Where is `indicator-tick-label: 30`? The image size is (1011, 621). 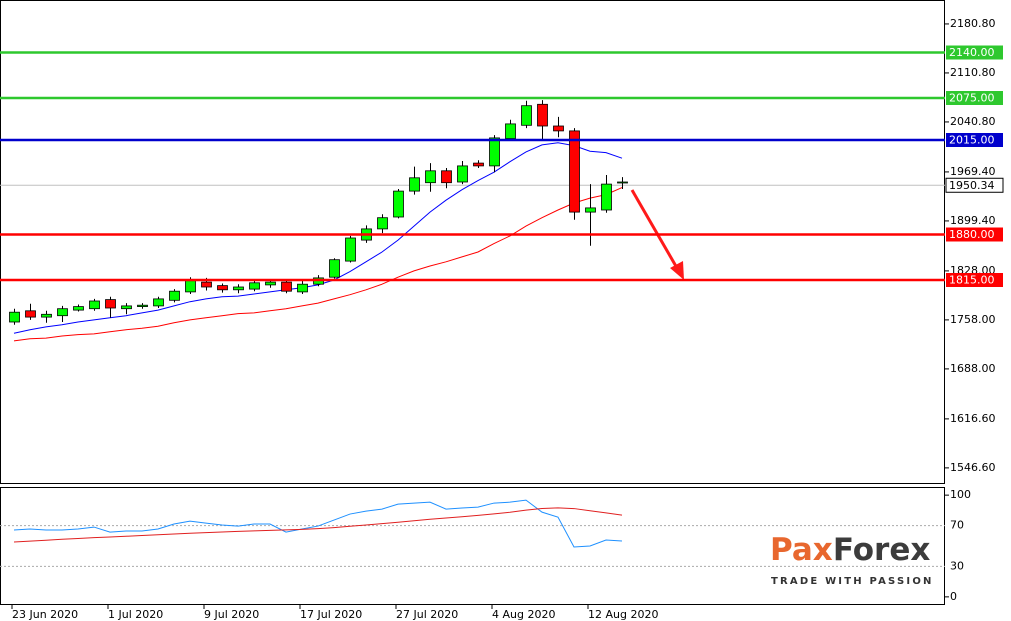 indicator-tick-label: 30 is located at coordinates (957, 565).